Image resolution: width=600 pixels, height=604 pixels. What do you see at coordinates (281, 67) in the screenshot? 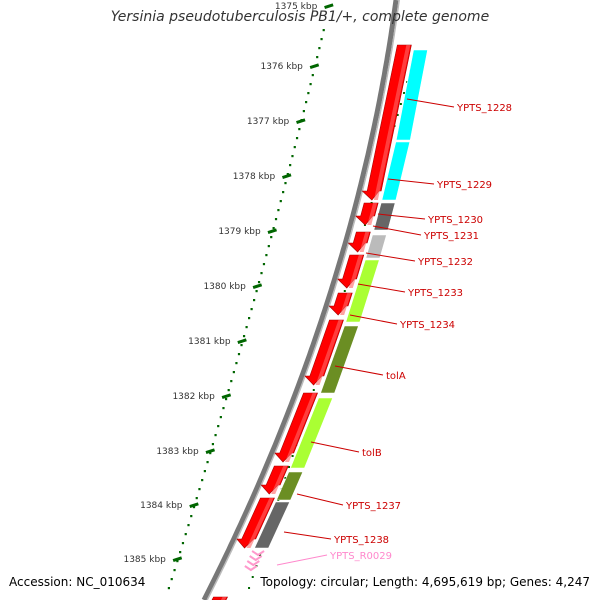
I see `scale-tick-label: 1376 kbp` at bounding box center [281, 67].